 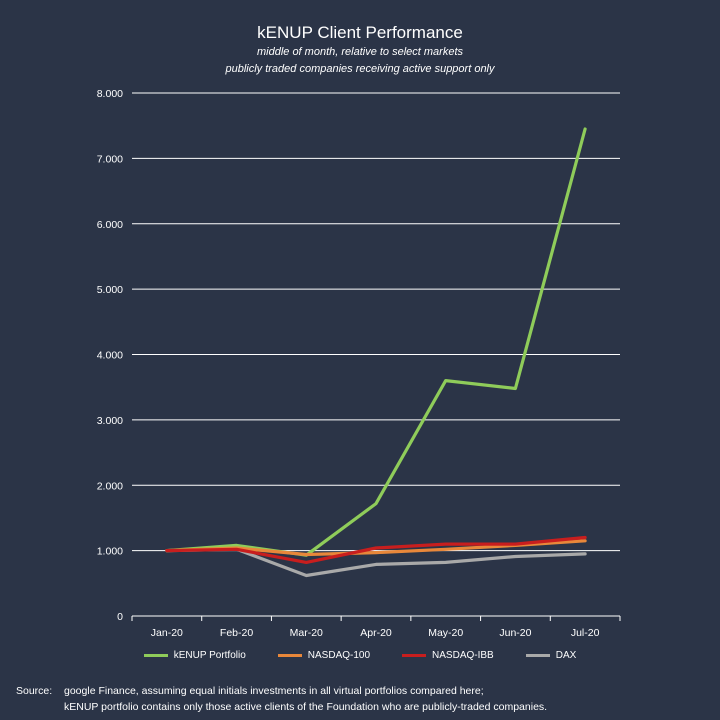 I want to click on x-tick-label: May-20, so click(x=445, y=633).